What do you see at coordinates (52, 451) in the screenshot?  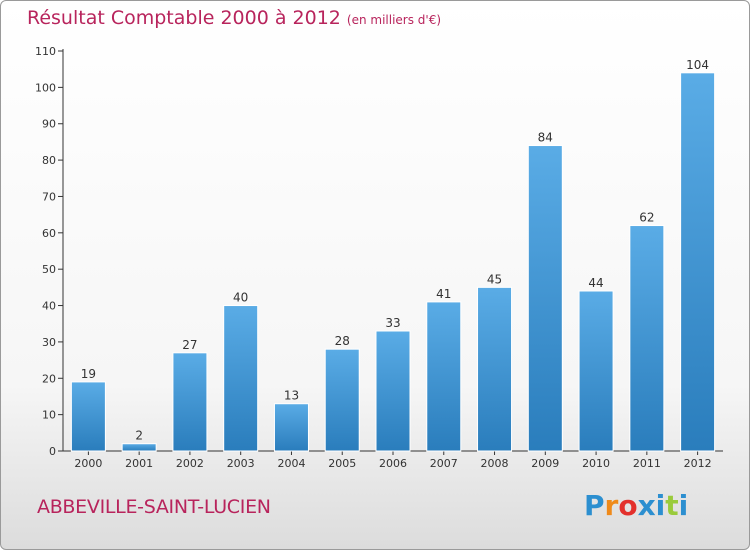 I see `y-tick-label: 0` at bounding box center [52, 451].